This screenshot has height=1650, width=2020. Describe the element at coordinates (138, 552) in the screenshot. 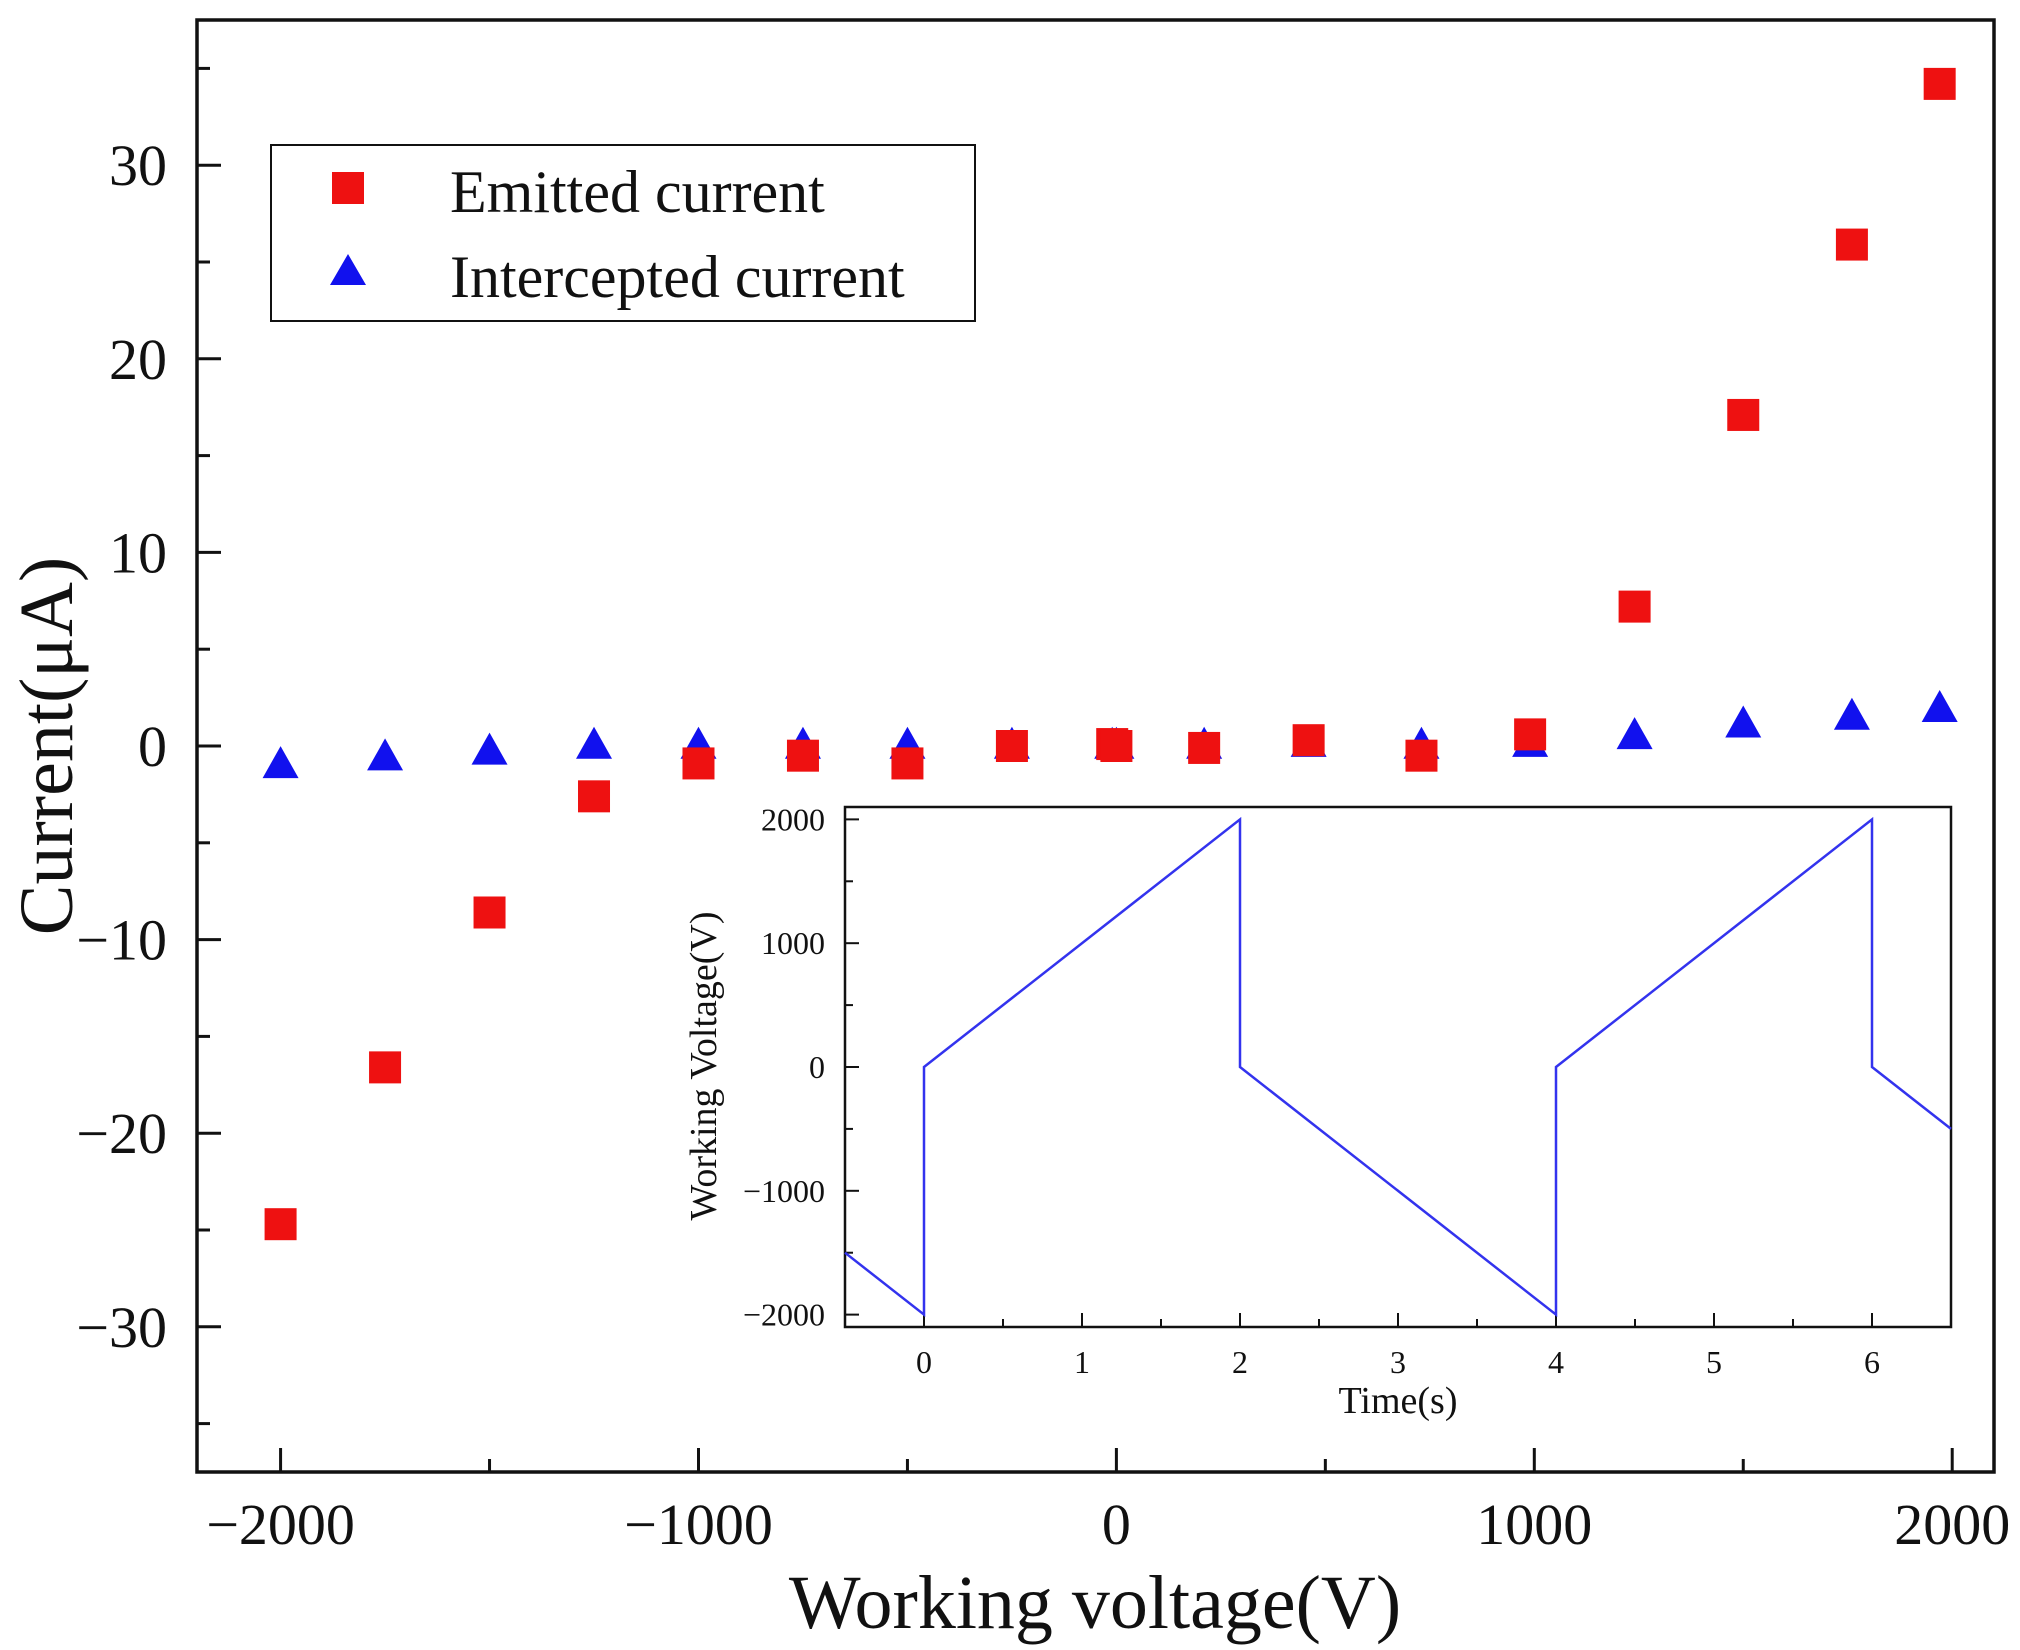

I see `main-y-tick-label: 10` at that location.